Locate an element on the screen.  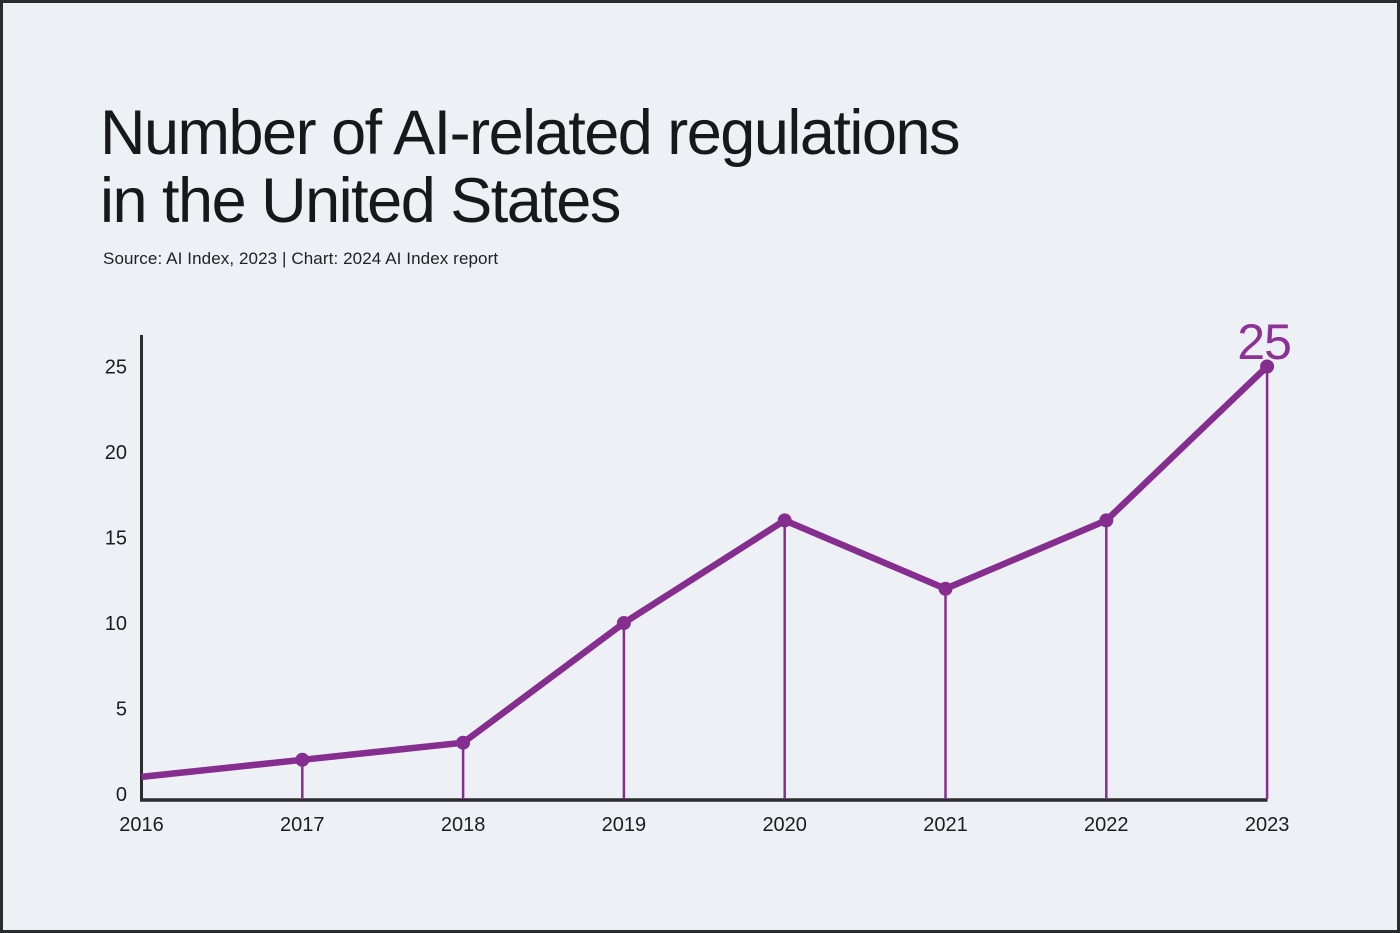
data-point-2021 is located at coordinates (945, 588).